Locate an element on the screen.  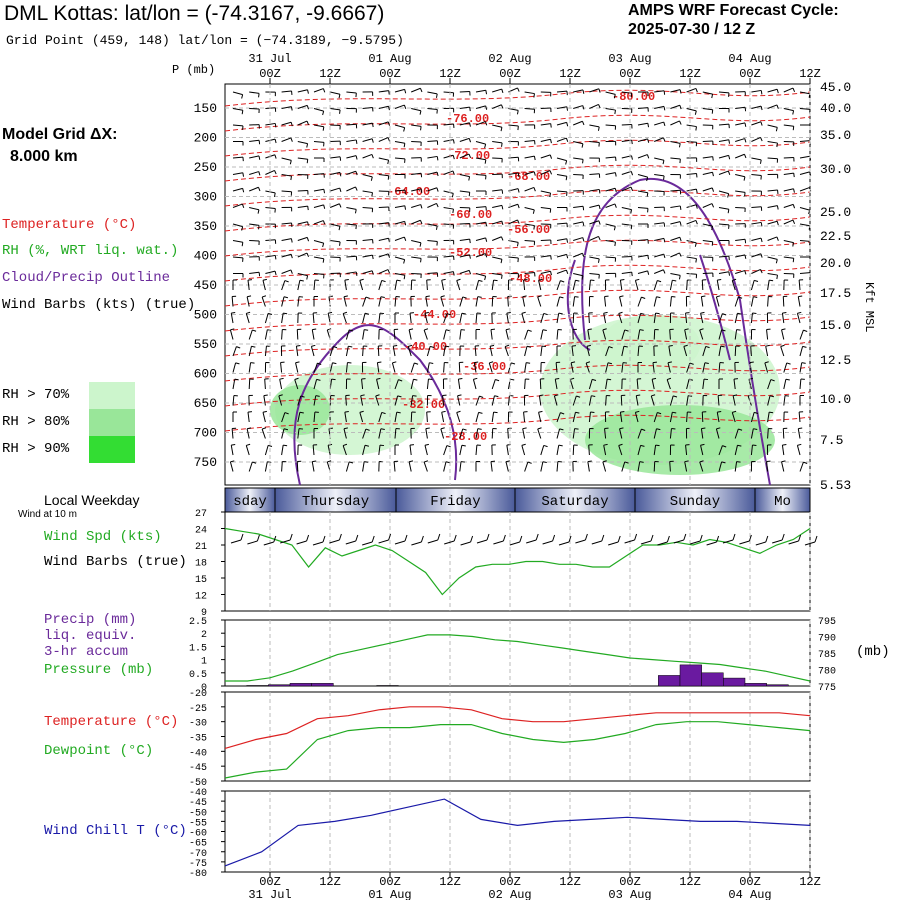
temperature-line is located at coordinates (517, 727).